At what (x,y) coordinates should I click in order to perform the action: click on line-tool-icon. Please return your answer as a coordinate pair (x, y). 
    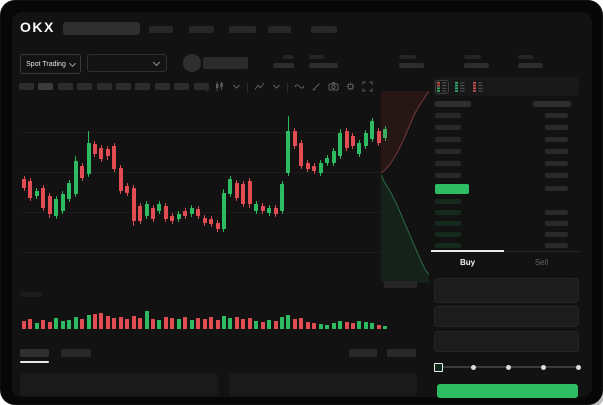
    Looking at the image, I should click on (299, 87).